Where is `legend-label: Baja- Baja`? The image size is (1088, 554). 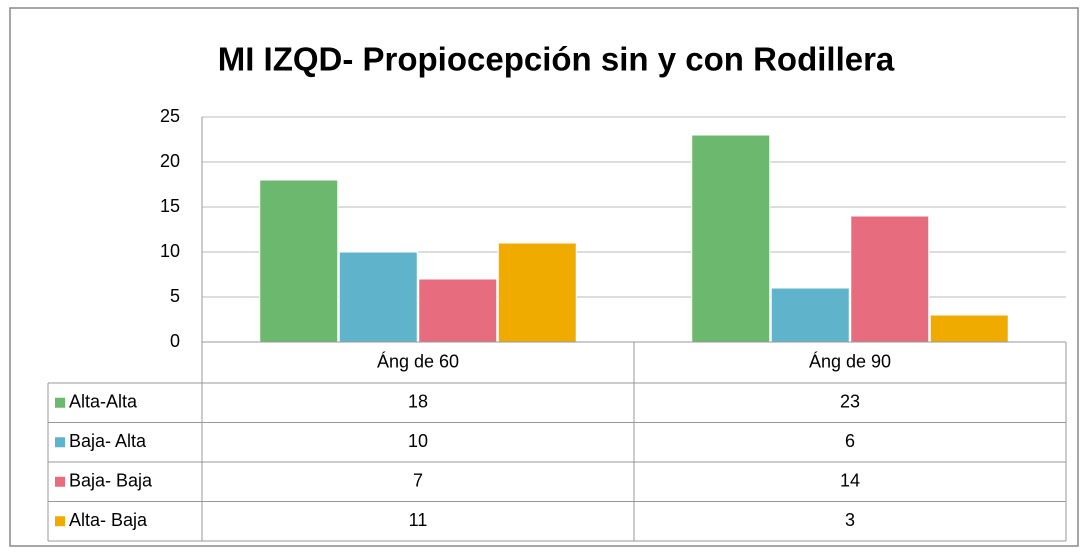
legend-label: Baja- Baja is located at coordinates (111, 481).